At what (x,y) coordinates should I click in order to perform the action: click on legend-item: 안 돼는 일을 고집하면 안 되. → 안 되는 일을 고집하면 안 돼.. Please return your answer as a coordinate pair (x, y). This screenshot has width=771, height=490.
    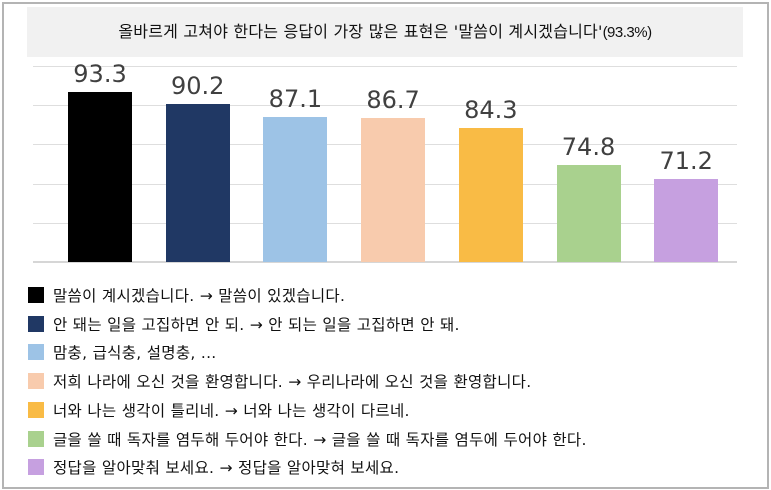
    Looking at the image, I should click on (244, 324).